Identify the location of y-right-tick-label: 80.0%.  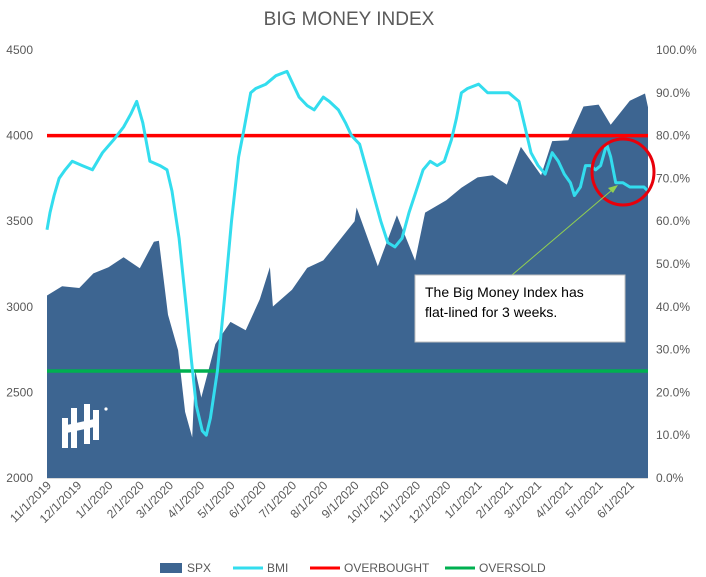
(673, 136).